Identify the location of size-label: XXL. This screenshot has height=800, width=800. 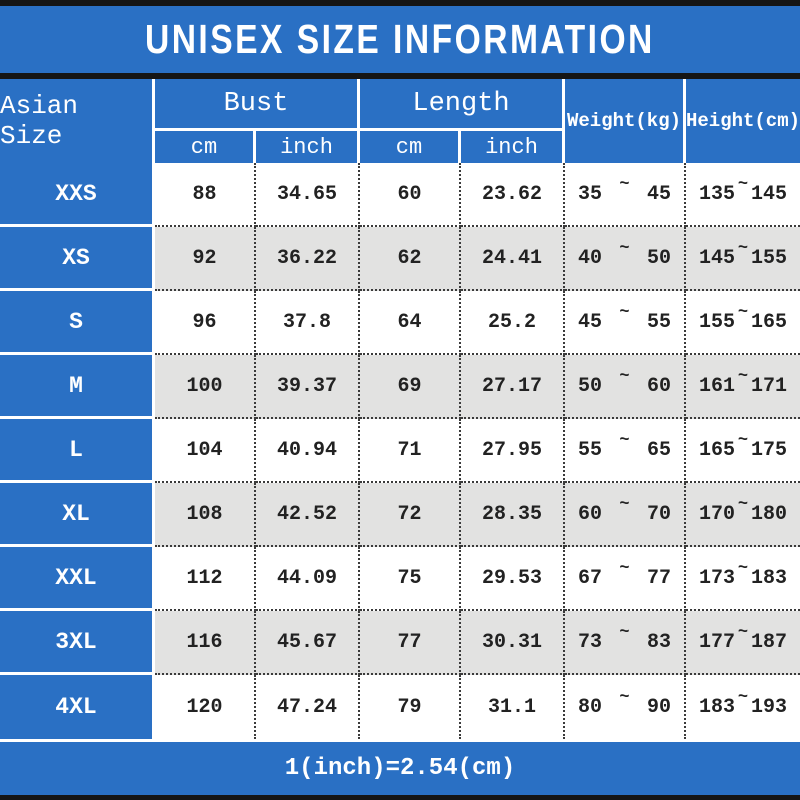
(77, 579).